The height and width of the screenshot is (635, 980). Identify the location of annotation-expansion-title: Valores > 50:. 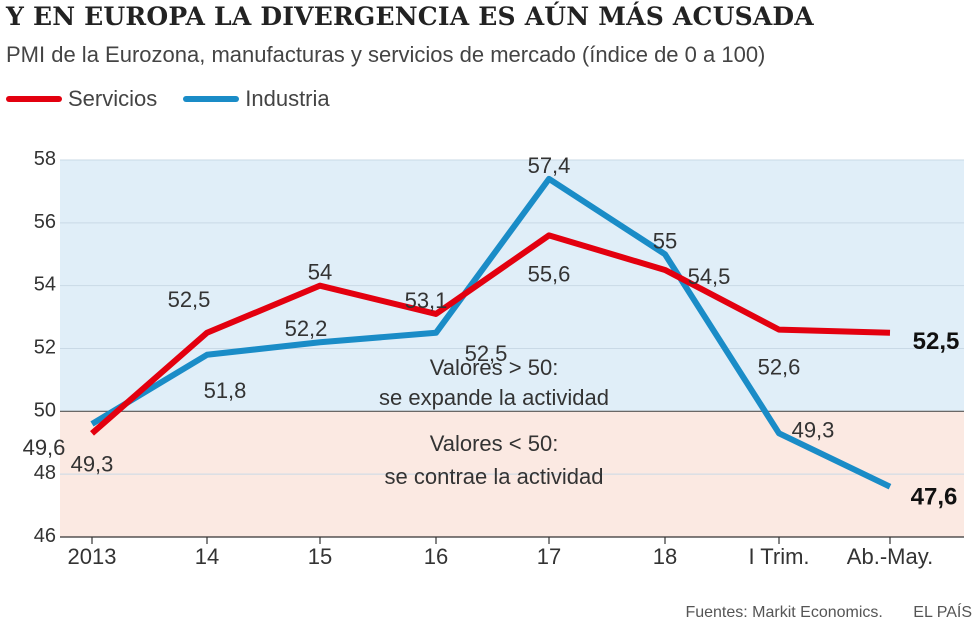
(494, 367).